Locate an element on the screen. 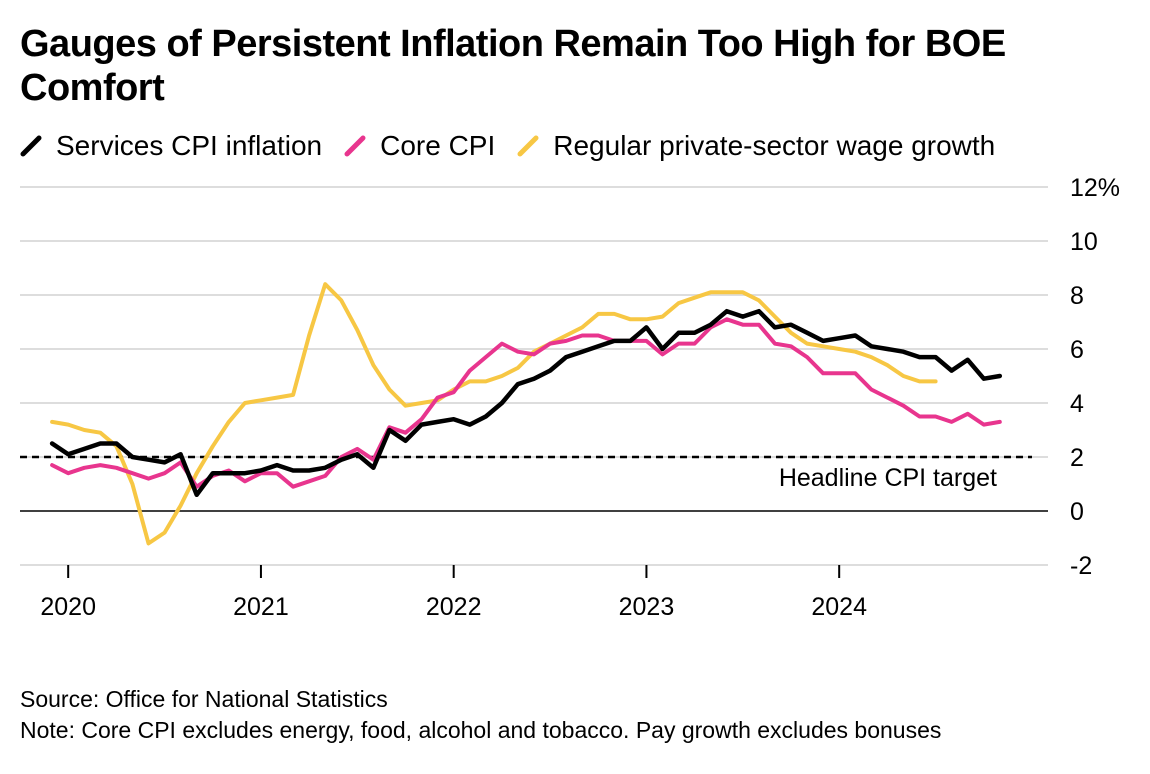  source-note: Source: Office for National Statistics is located at coordinates (204, 699).